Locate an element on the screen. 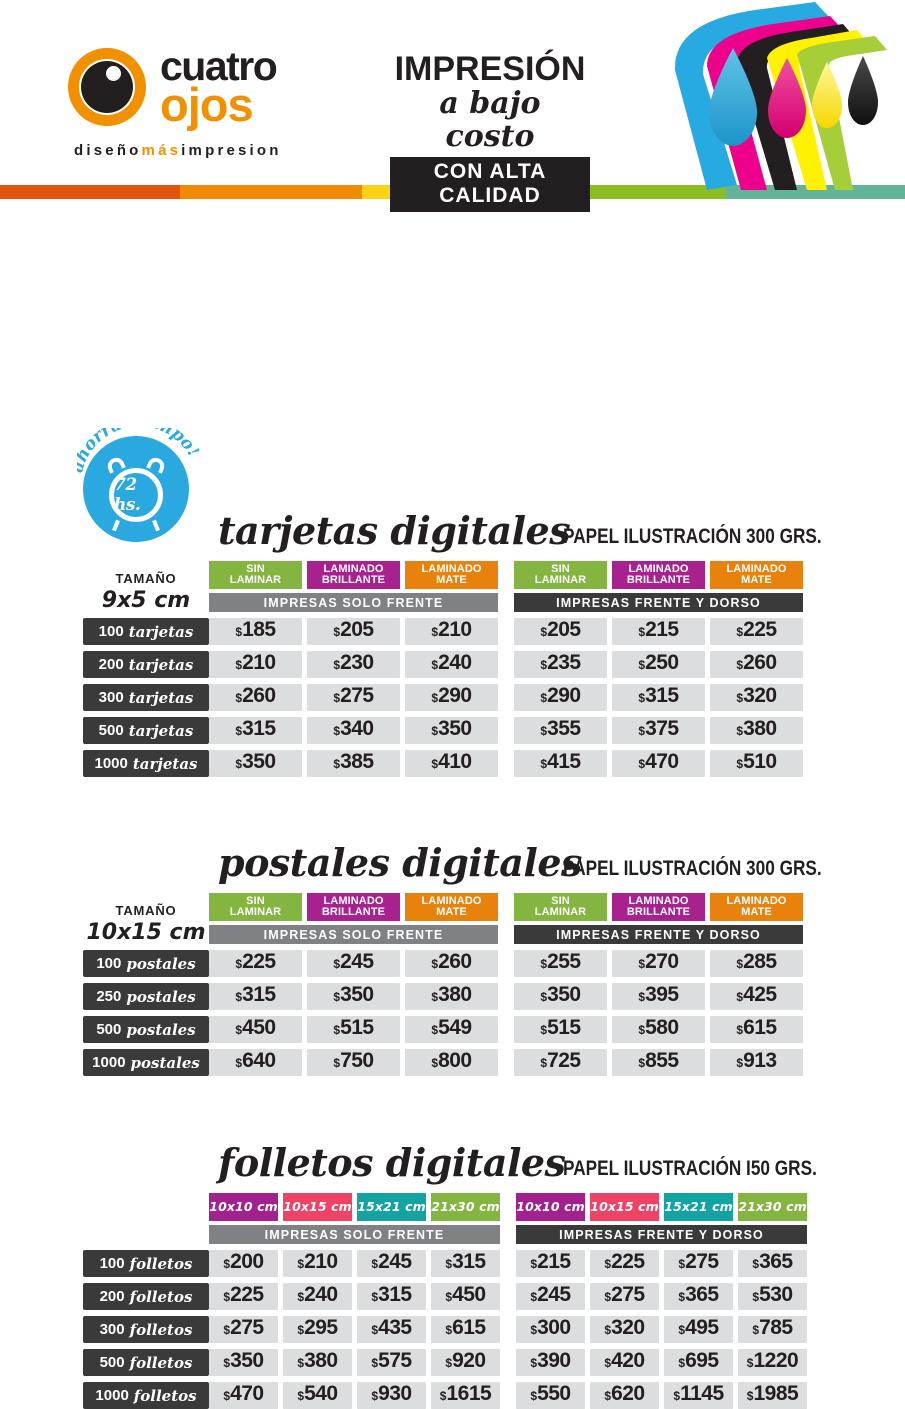  size-value-tarjetas: 9x5 cm is located at coordinates (146, 600).